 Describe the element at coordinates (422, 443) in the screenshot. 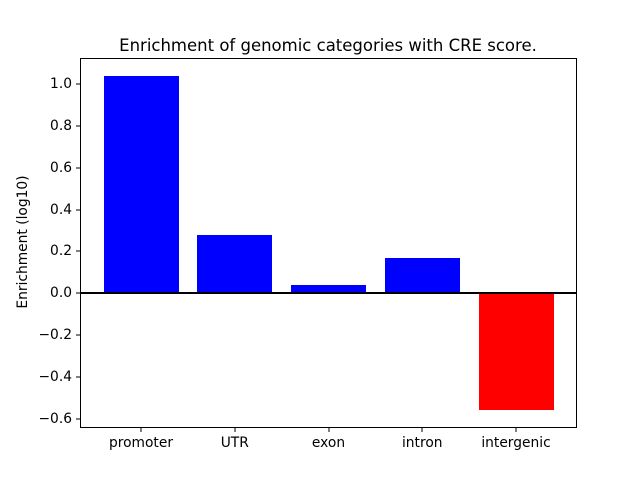

I see `x-tick-label-intron: intron` at that location.